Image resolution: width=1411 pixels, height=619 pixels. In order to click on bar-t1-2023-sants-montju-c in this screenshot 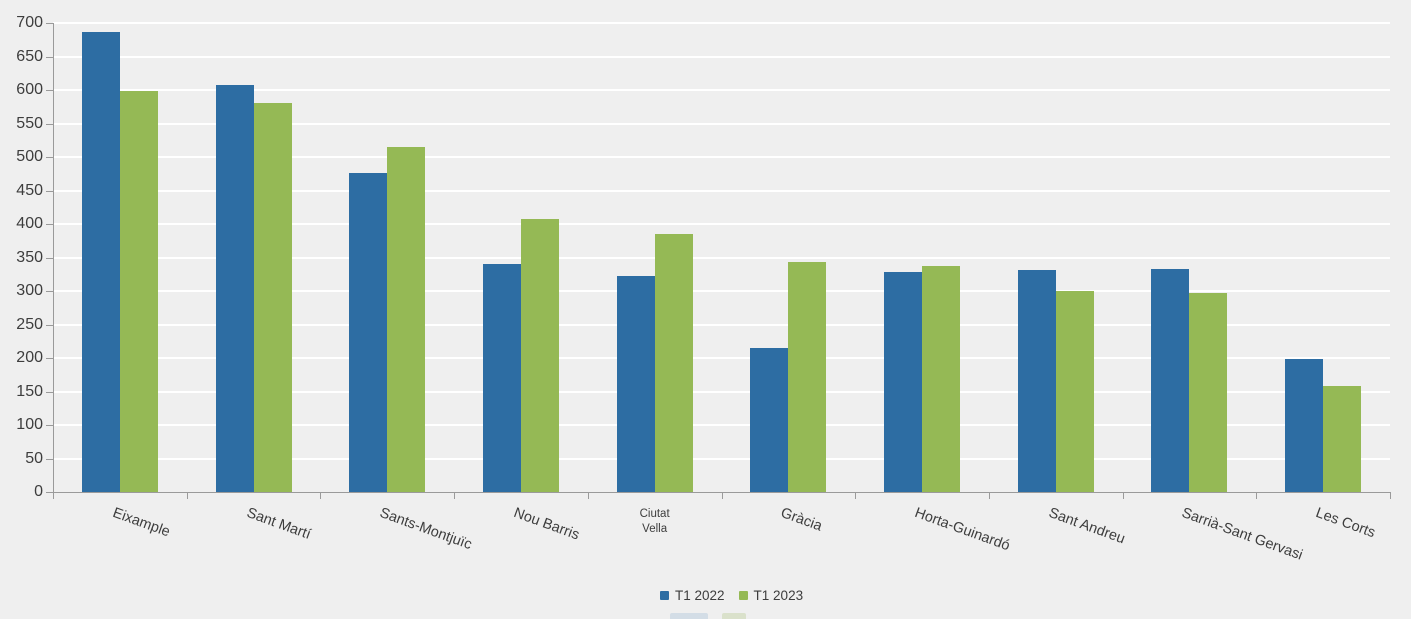, I will do `click(406, 319)`.